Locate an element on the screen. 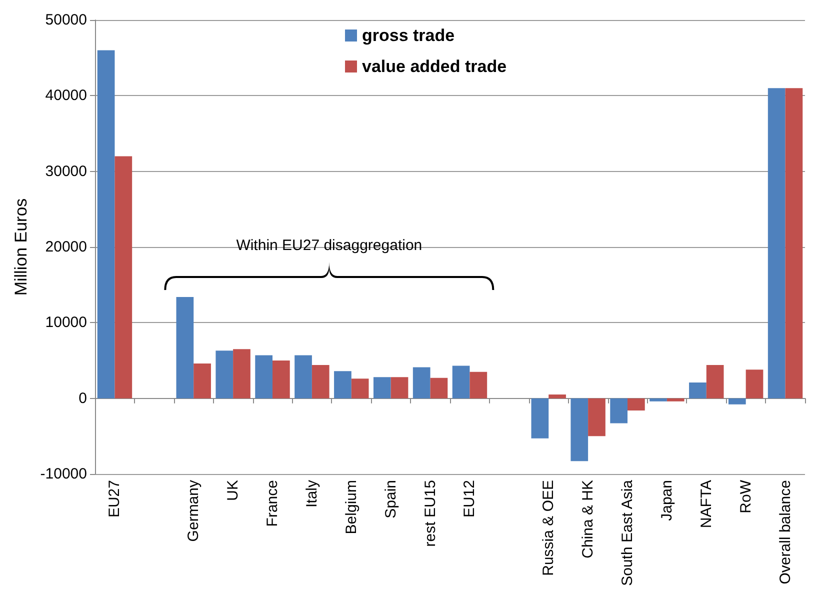  x-tick-label: Overall balance is located at coordinates (785, 532).